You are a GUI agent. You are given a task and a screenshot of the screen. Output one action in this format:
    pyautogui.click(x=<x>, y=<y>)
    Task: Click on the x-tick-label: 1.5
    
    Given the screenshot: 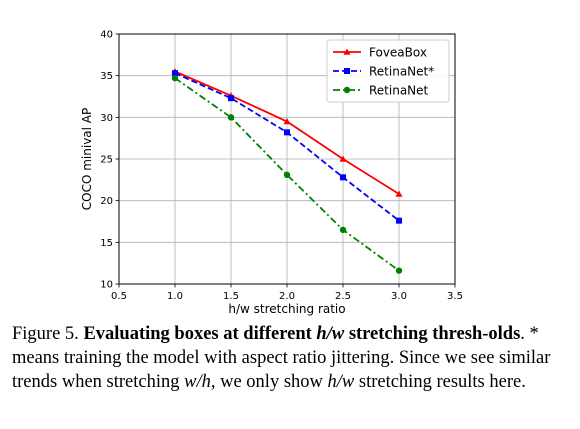 What is the action you would take?
    pyautogui.click(x=231, y=296)
    